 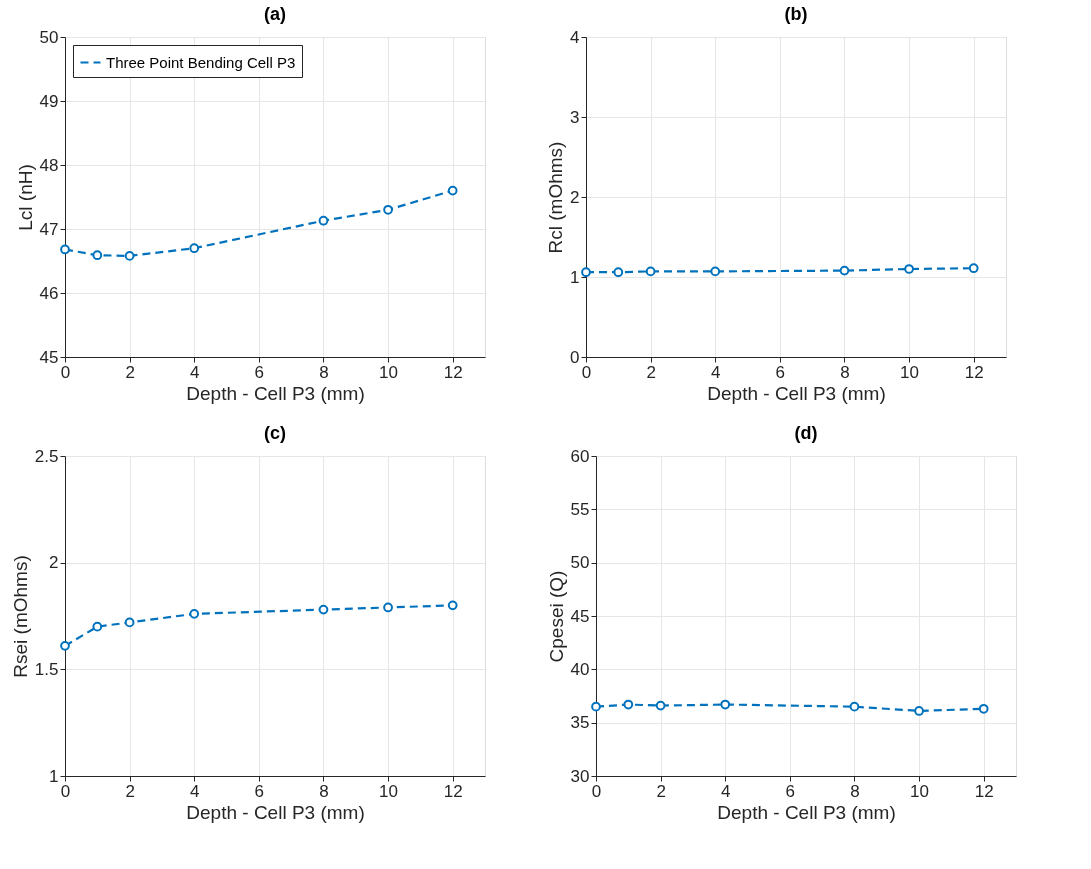 What do you see at coordinates (49, 293) in the screenshot?
I see `y-tick-label: 46` at bounding box center [49, 293].